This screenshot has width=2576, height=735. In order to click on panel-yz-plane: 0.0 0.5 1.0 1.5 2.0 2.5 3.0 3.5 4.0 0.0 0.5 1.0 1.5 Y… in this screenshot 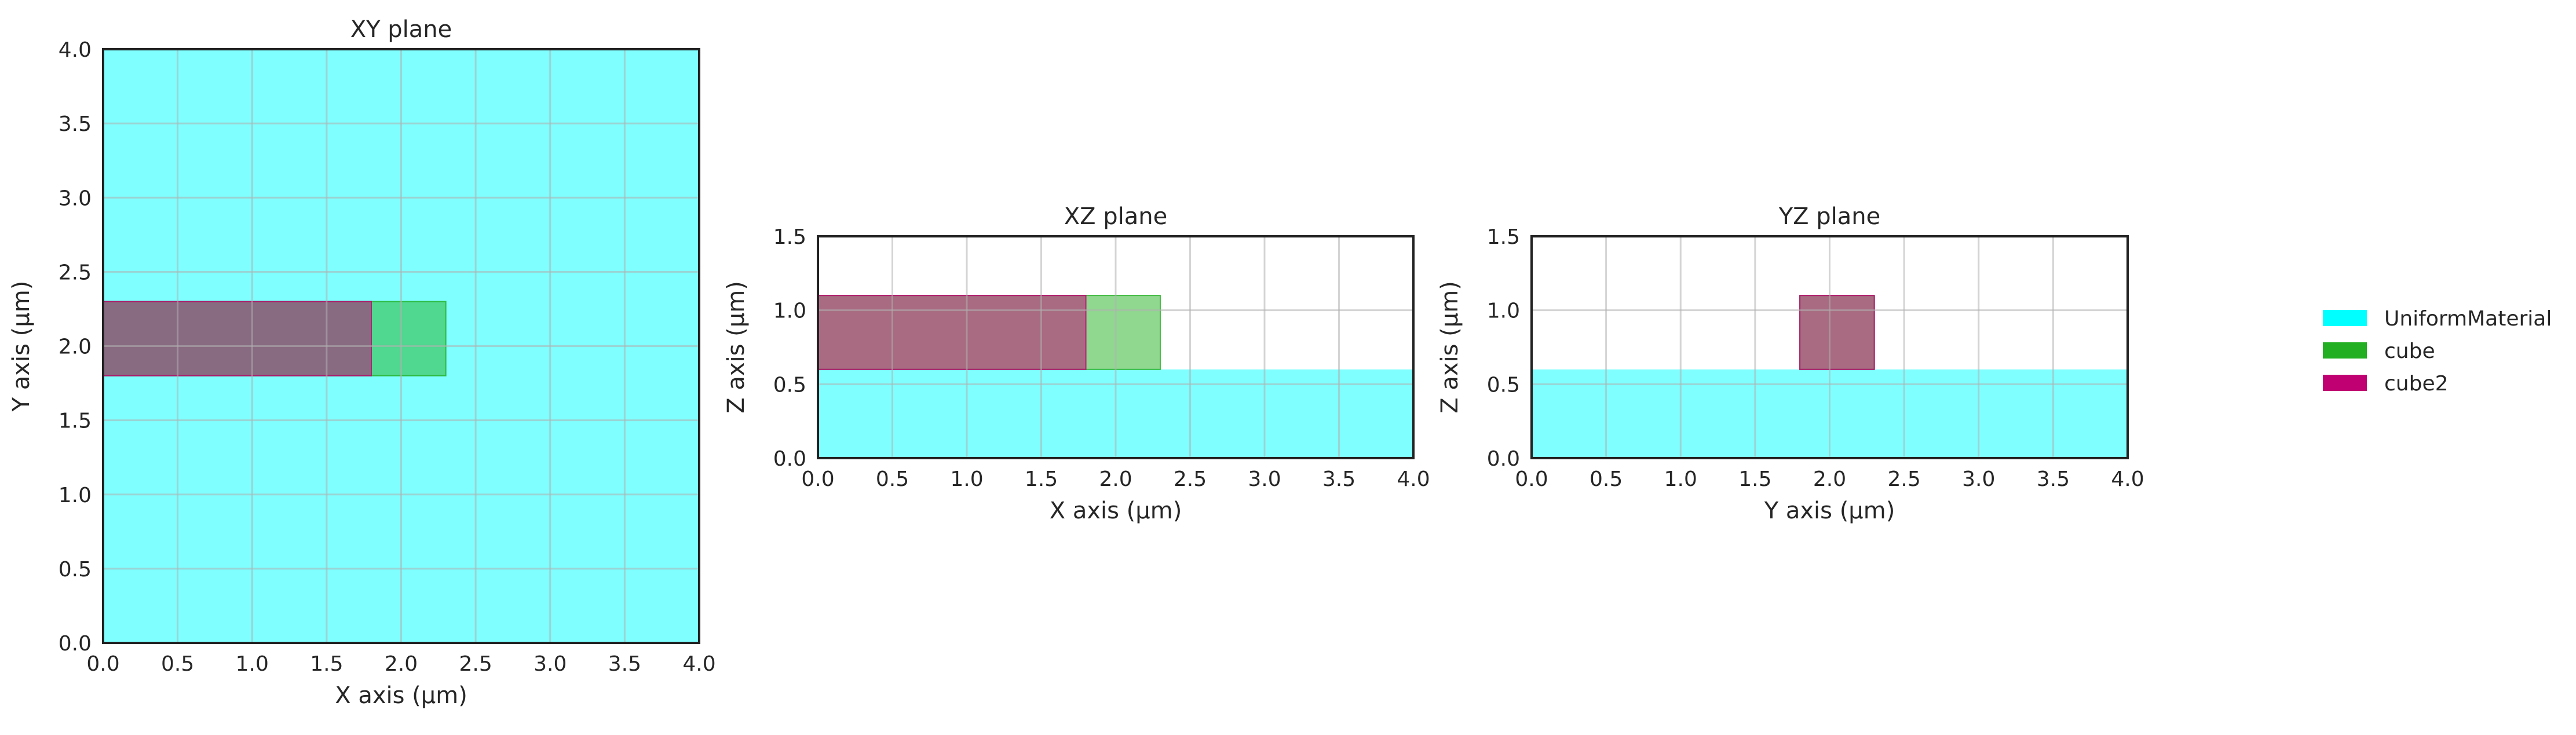, I will do `click(1790, 363)`.